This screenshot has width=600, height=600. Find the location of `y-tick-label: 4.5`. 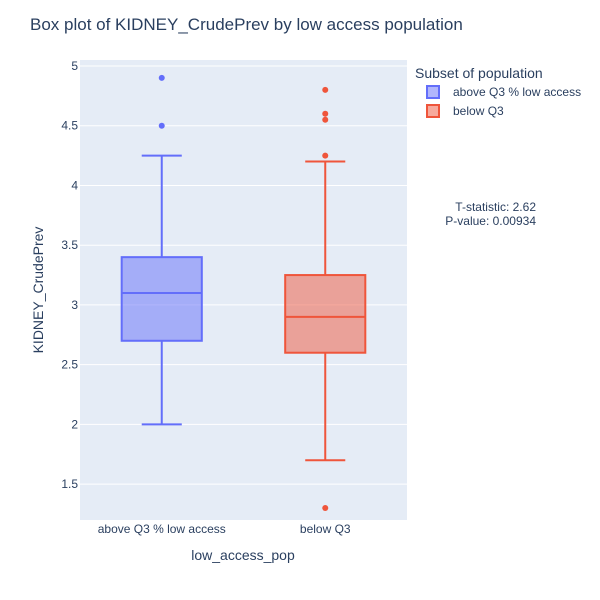

y-tick-label: 4.5 is located at coordinates (69, 126).